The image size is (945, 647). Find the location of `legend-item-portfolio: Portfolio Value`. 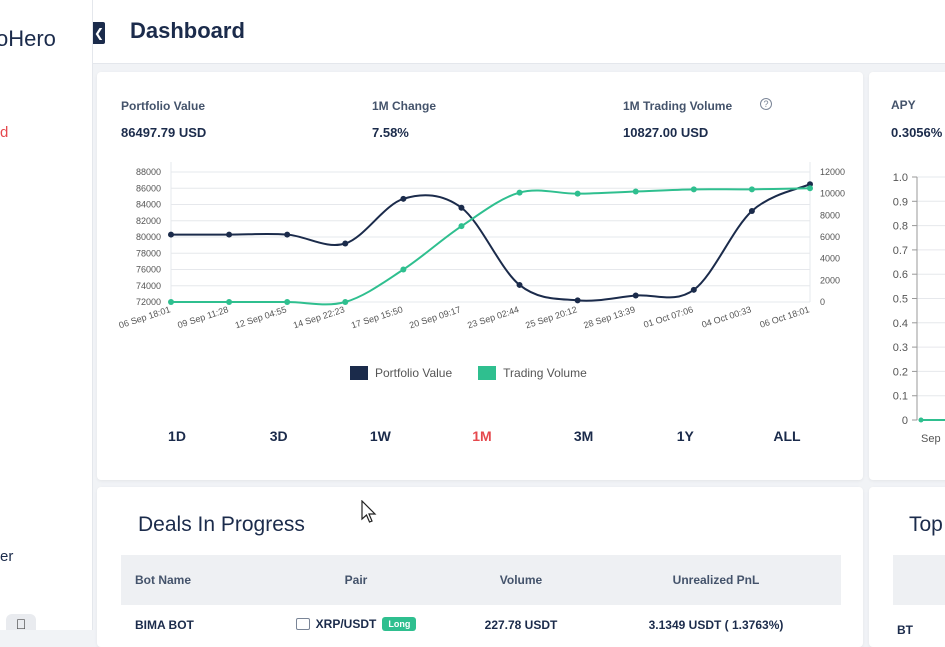

legend-item-portfolio: Portfolio Value is located at coordinates (401, 373).